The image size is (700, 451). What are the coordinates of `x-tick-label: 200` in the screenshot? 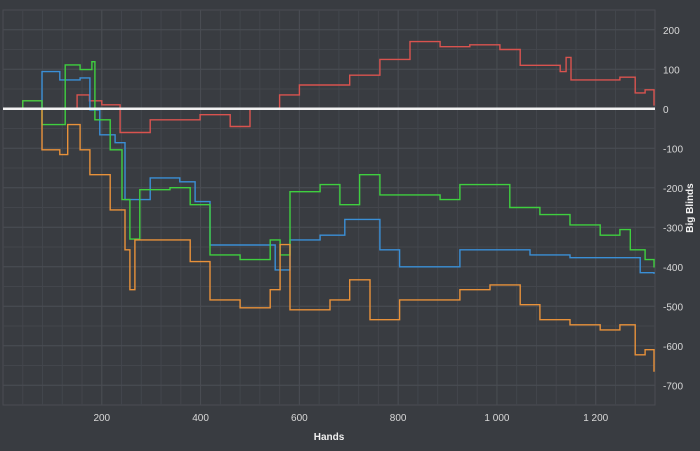 It's located at (101, 418).